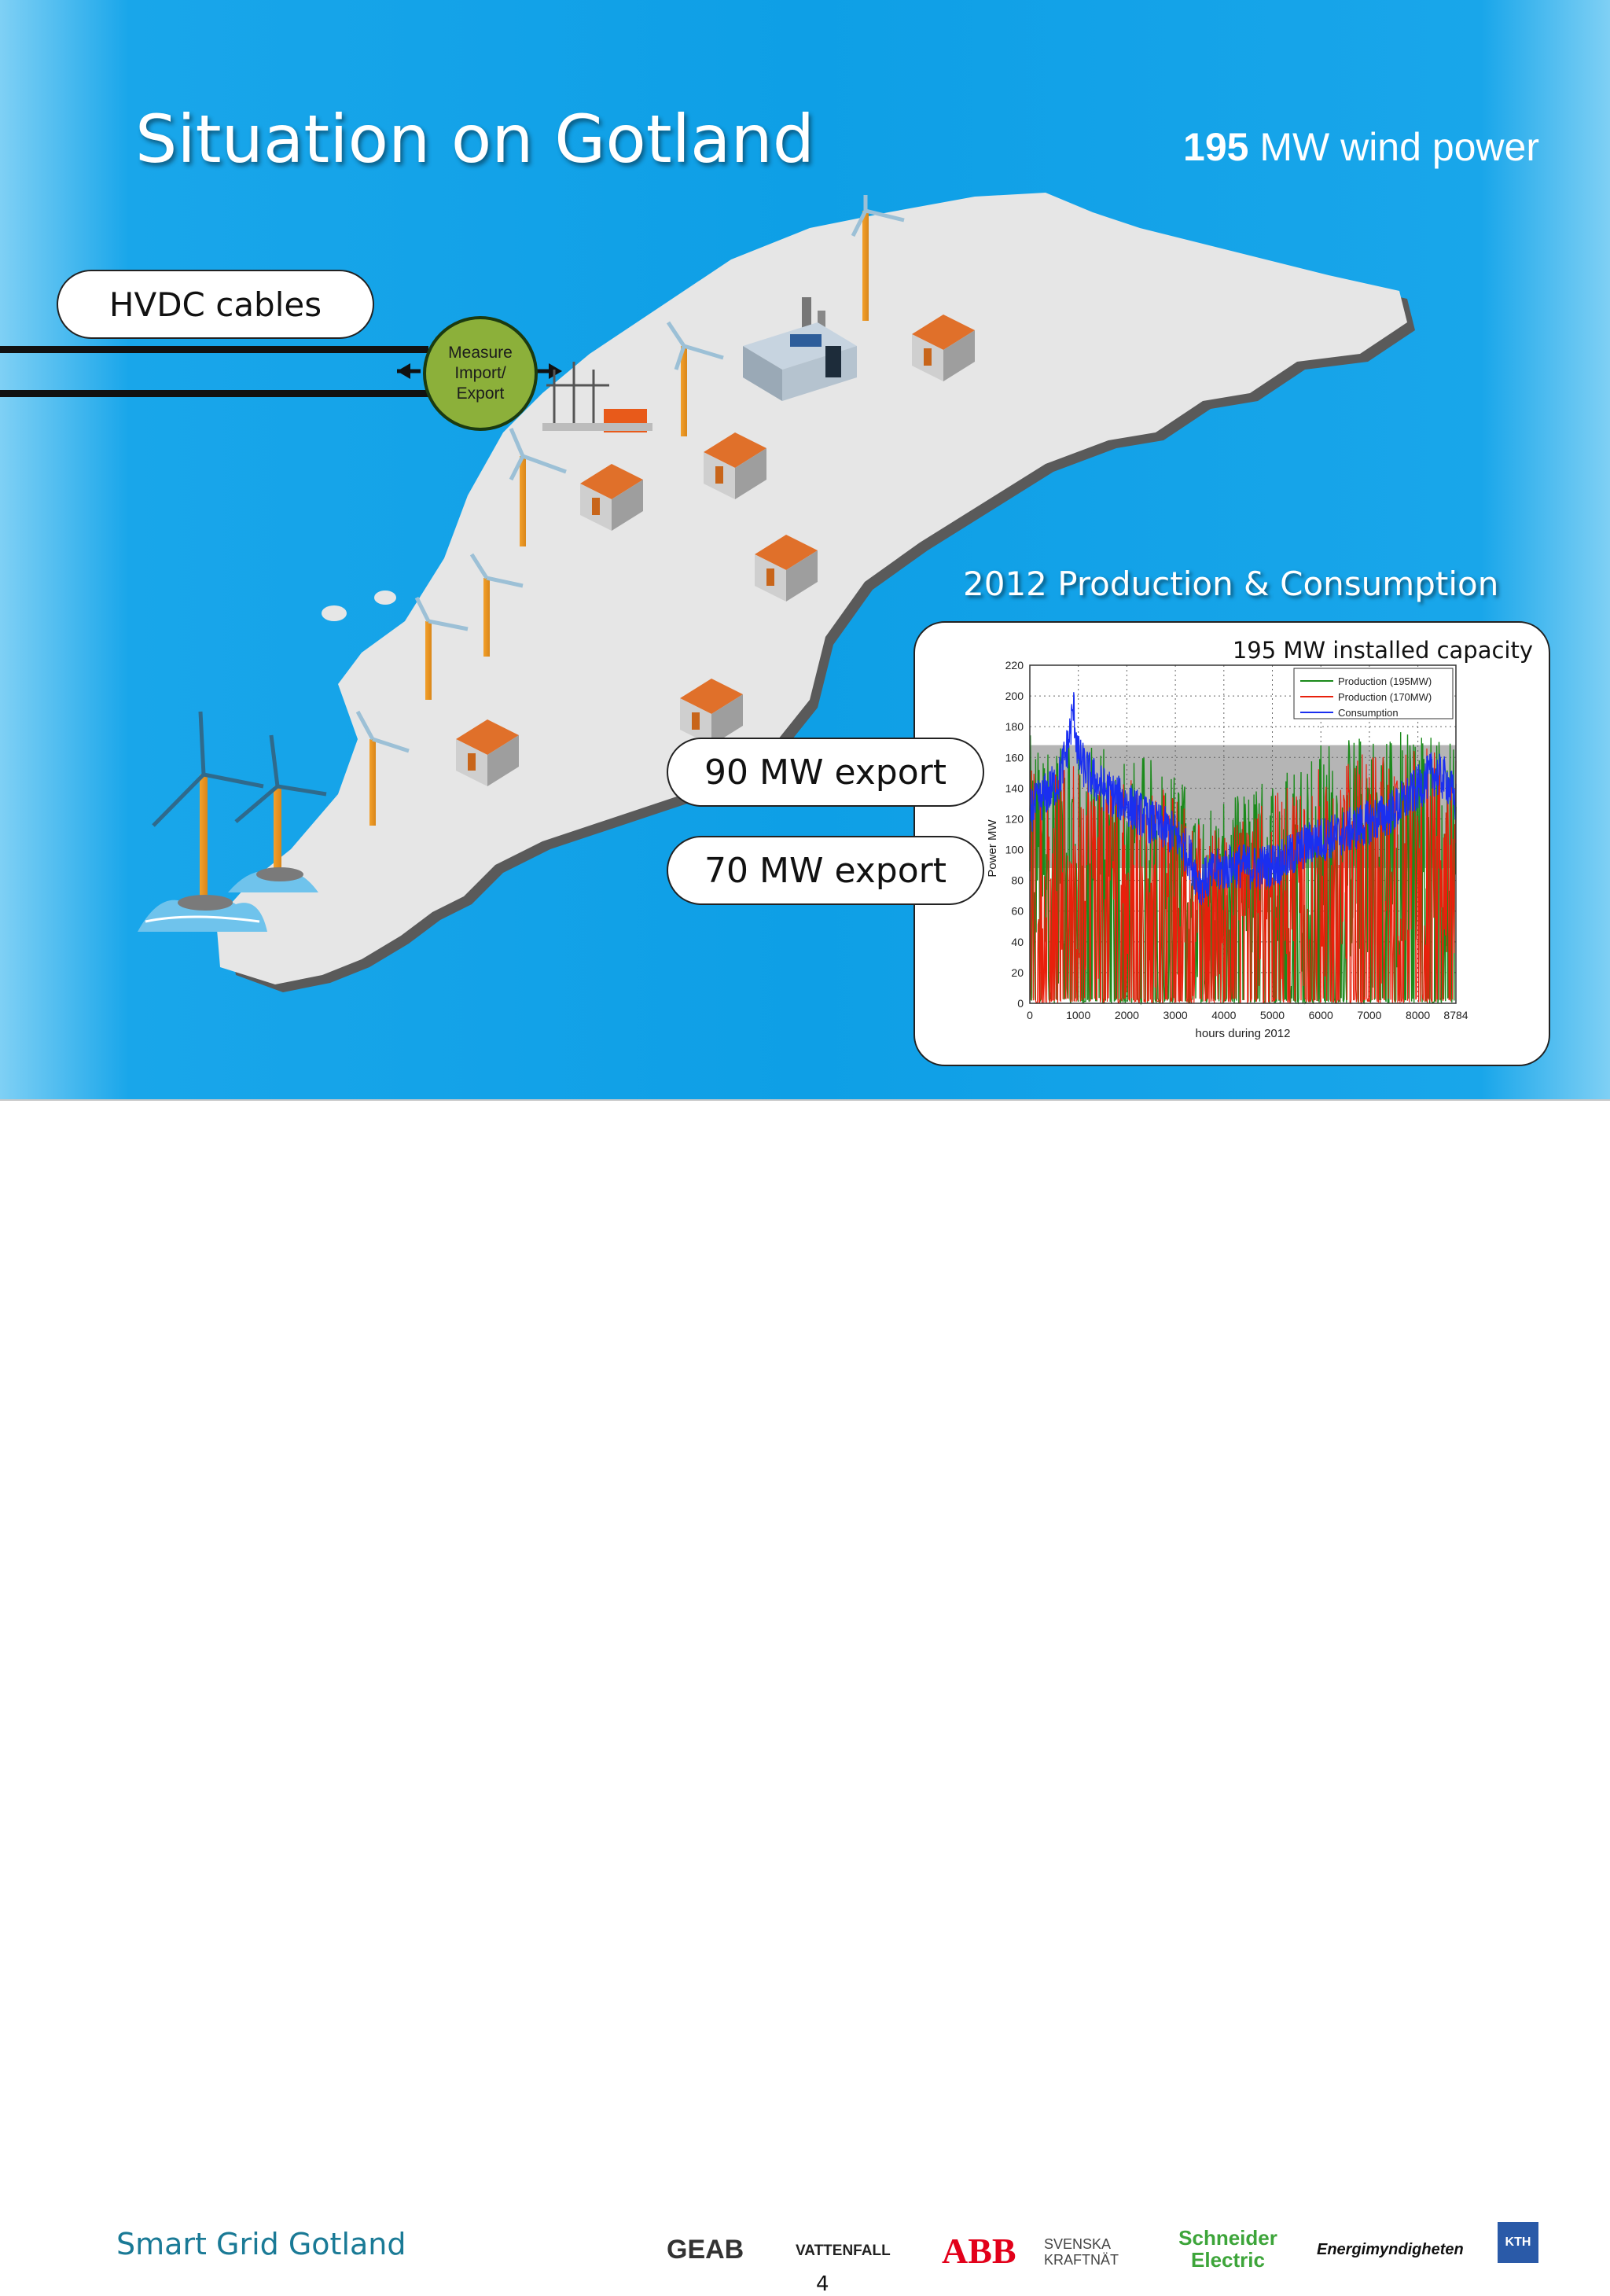  What do you see at coordinates (1369, 1015) in the screenshot?
I see `x-tick-label: 7000` at bounding box center [1369, 1015].